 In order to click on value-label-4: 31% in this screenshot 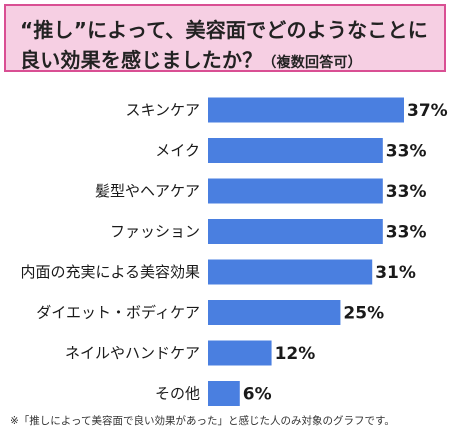, I will do `click(395, 273)`.